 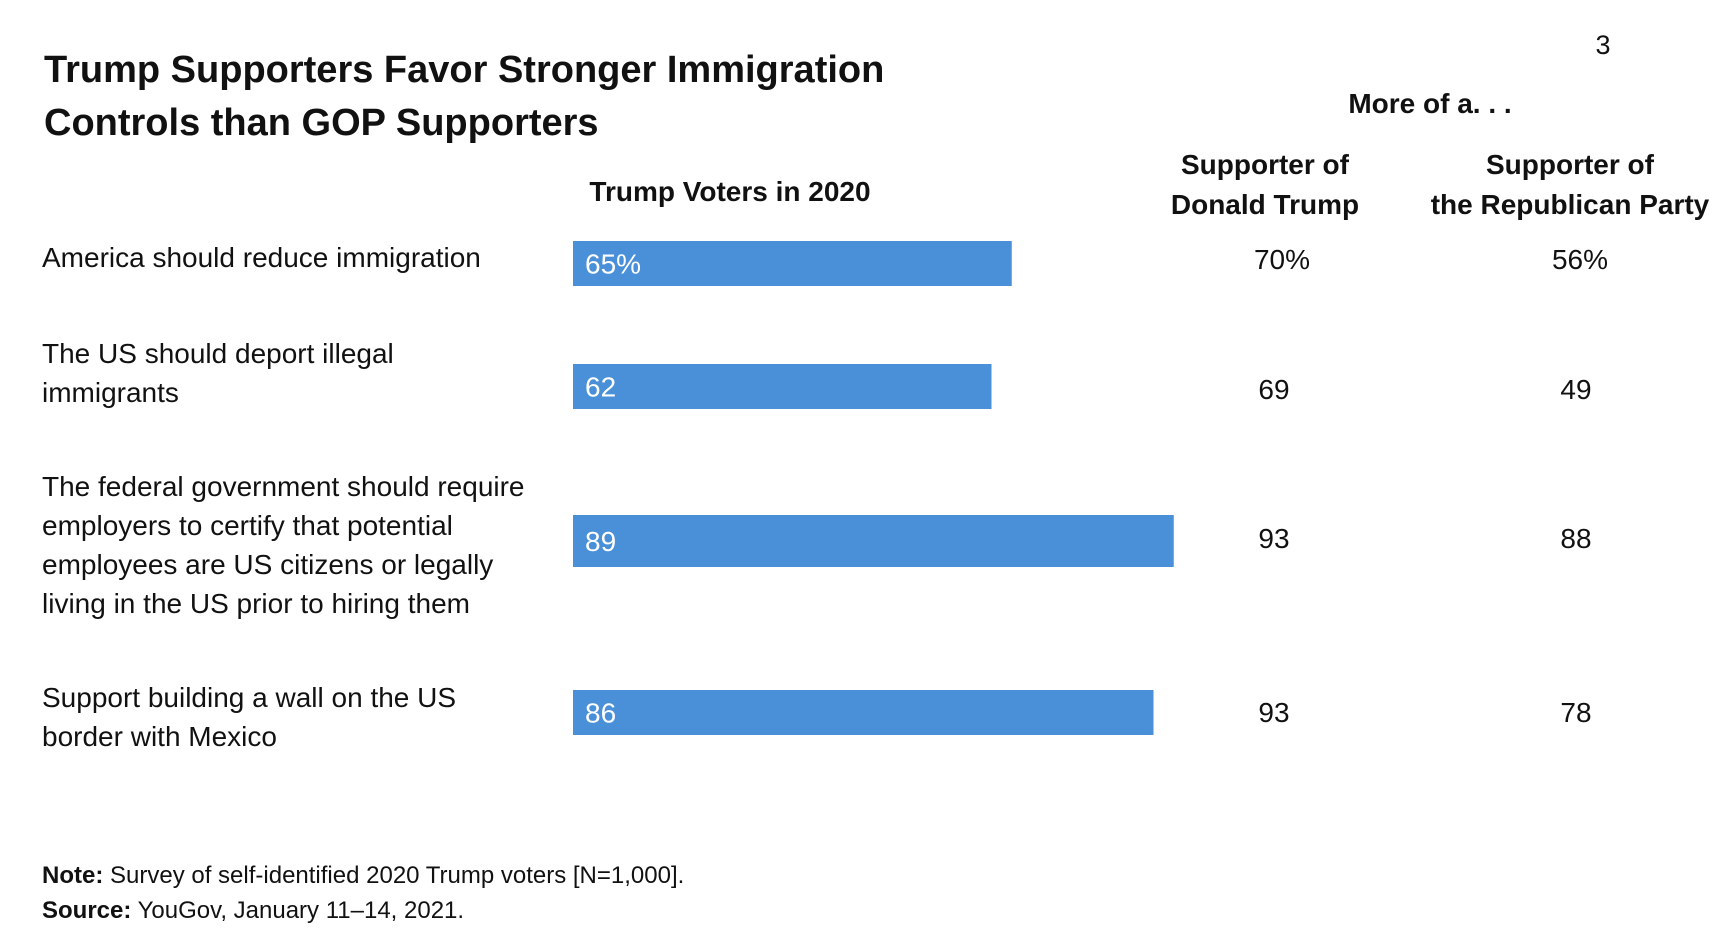 What do you see at coordinates (1603, 45) in the screenshot?
I see `page-number: 3` at bounding box center [1603, 45].